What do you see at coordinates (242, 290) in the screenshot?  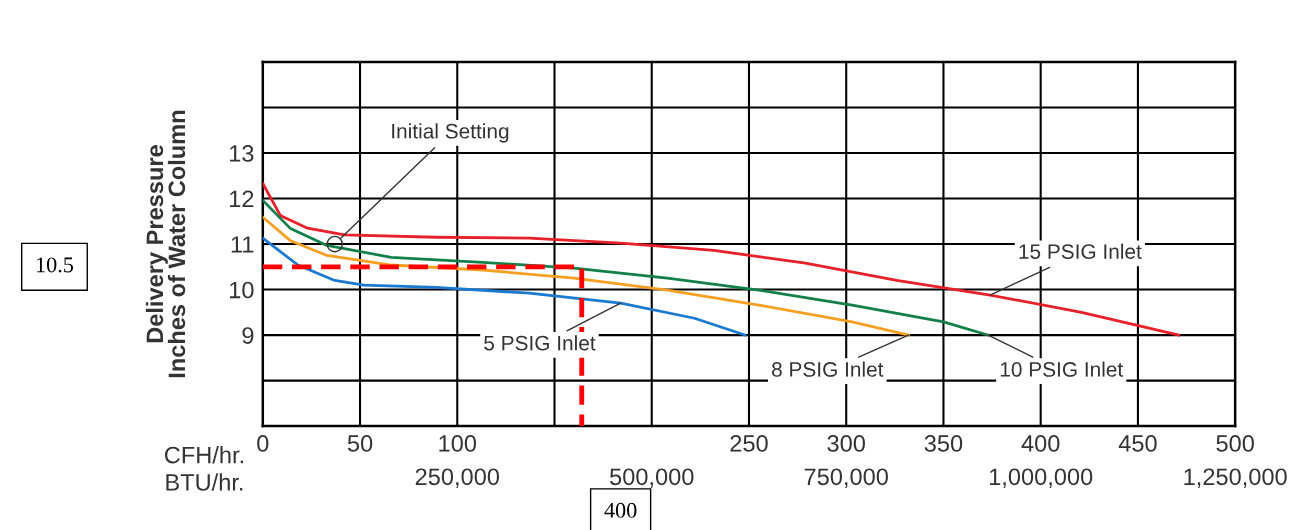 I see `y-tick-label: 10` at bounding box center [242, 290].